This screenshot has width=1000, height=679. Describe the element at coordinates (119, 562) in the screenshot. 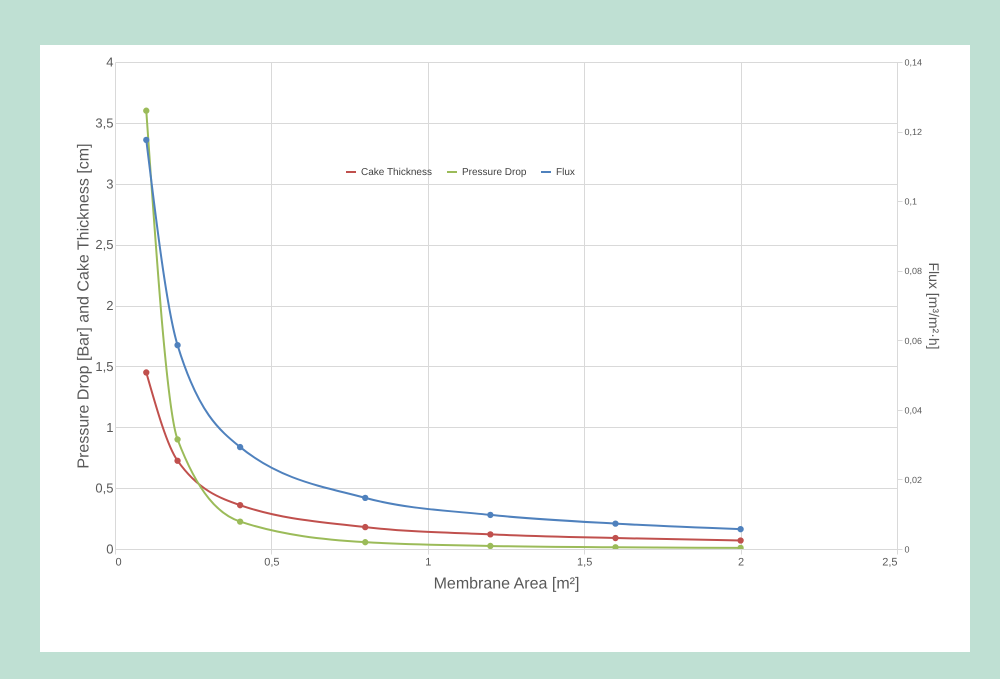

I see `x-tick-label: 0` at that location.